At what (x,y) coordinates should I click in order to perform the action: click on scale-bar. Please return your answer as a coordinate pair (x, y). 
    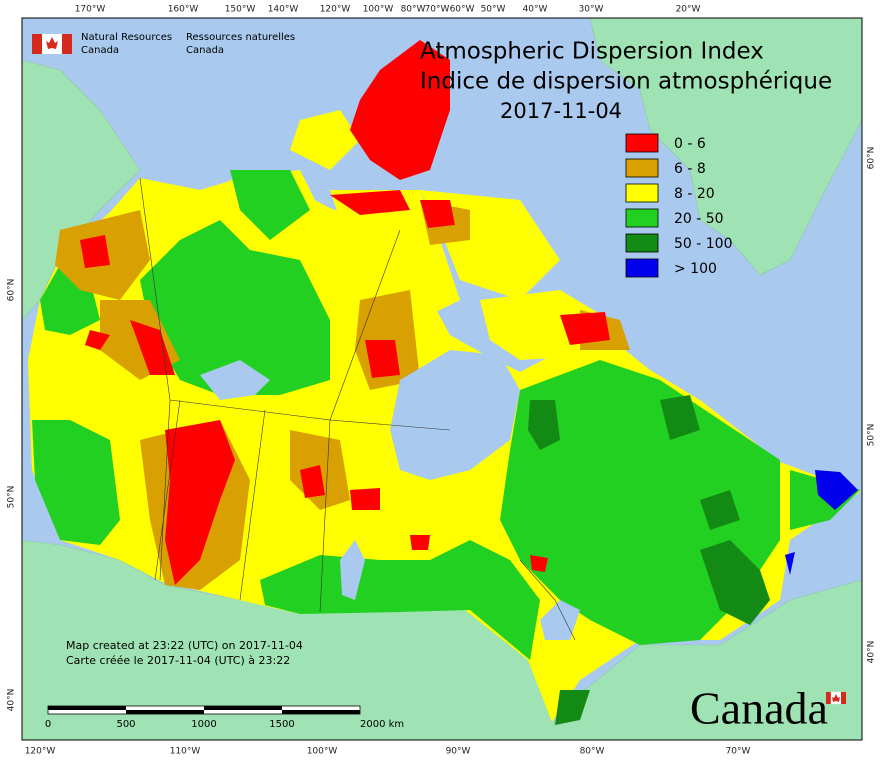
    Looking at the image, I should click on (204, 710).